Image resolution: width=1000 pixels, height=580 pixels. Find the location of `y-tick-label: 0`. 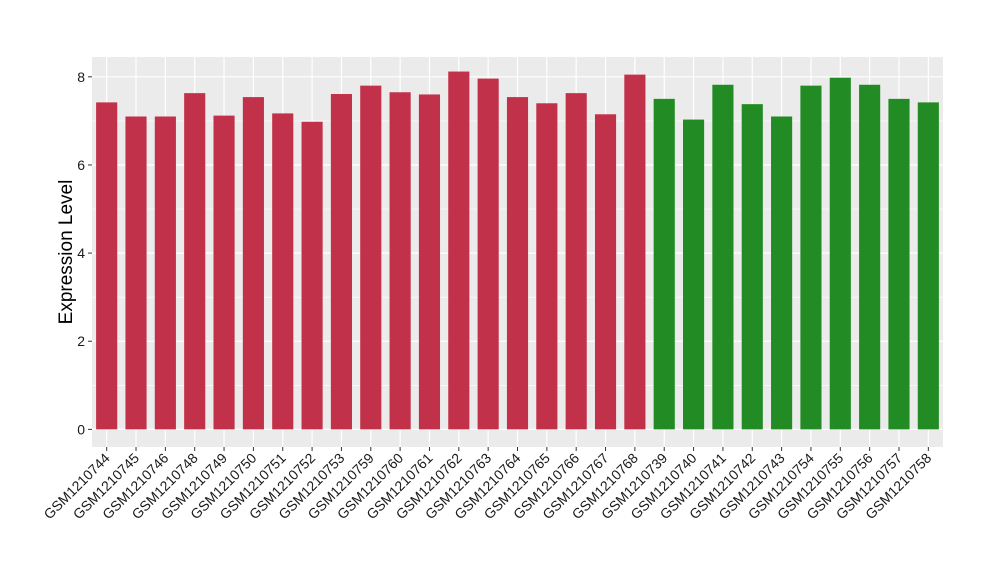

y-tick-label: 0 is located at coordinates (81, 429).